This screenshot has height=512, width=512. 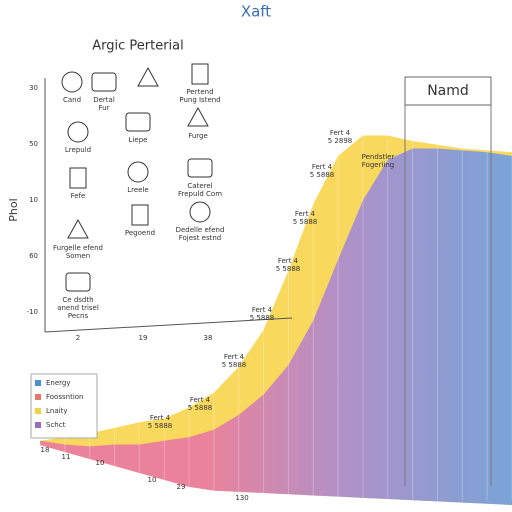 What do you see at coordinates (33, 200) in the screenshot?
I see `panel-y-tick: 10` at bounding box center [33, 200].